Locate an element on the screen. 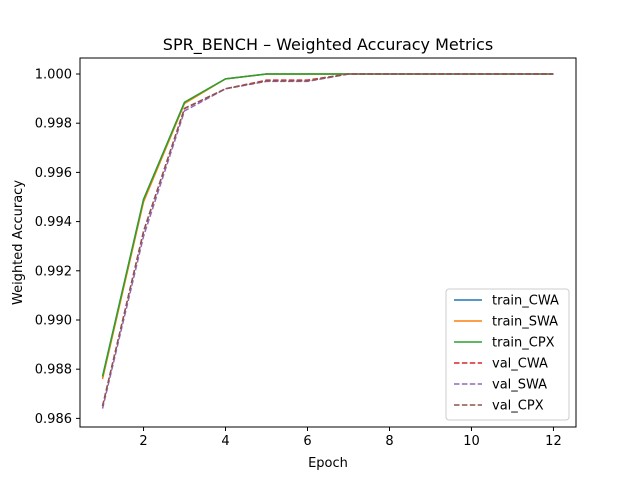 This screenshot has width=640, height=480. x-tick-label: 12 is located at coordinates (553, 441).